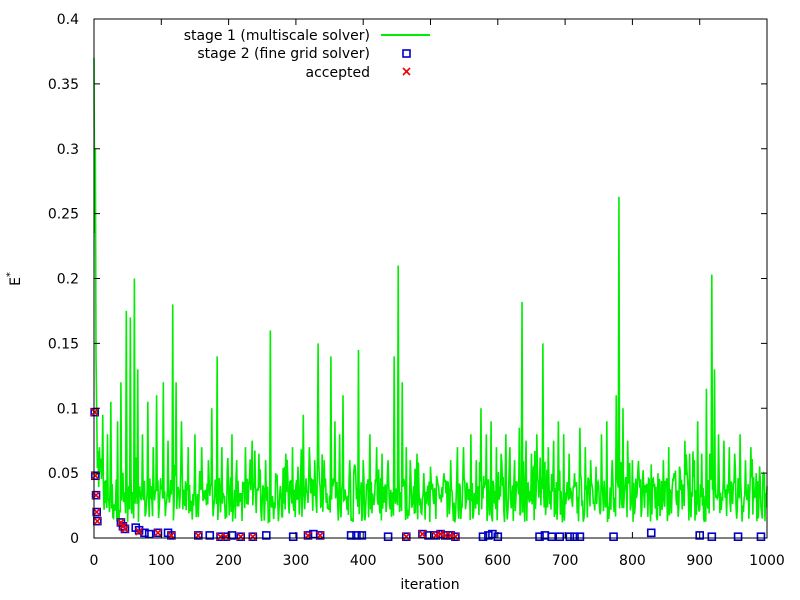 The image size is (800, 600). I want to click on x-axis-label: iteration, so click(429, 585).